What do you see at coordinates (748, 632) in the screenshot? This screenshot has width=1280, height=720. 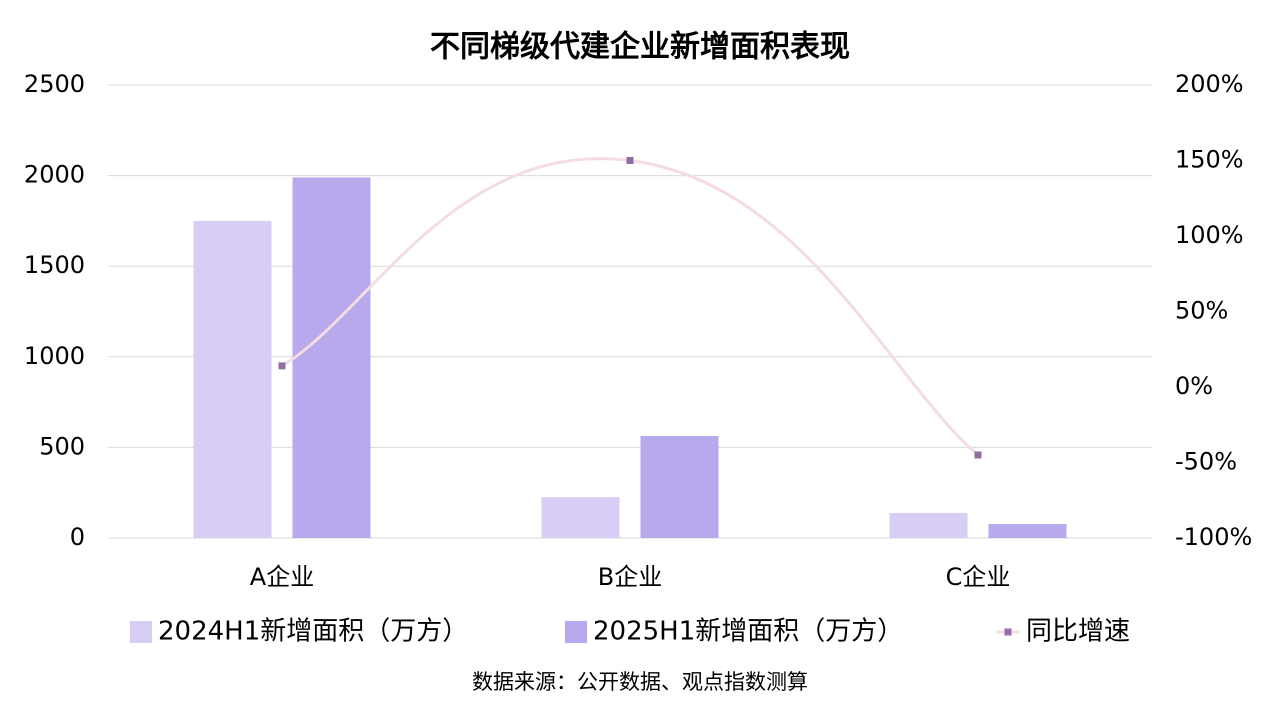 I see `legend-label: 2025H1新增面积（万方）` at bounding box center [748, 632].